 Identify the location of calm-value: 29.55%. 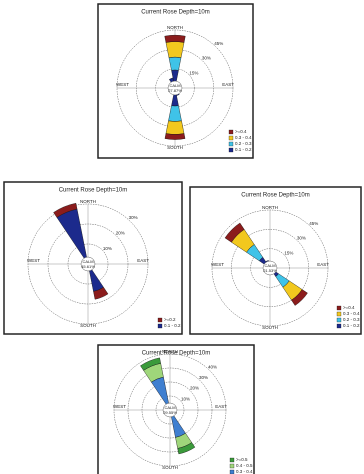
(170, 412).